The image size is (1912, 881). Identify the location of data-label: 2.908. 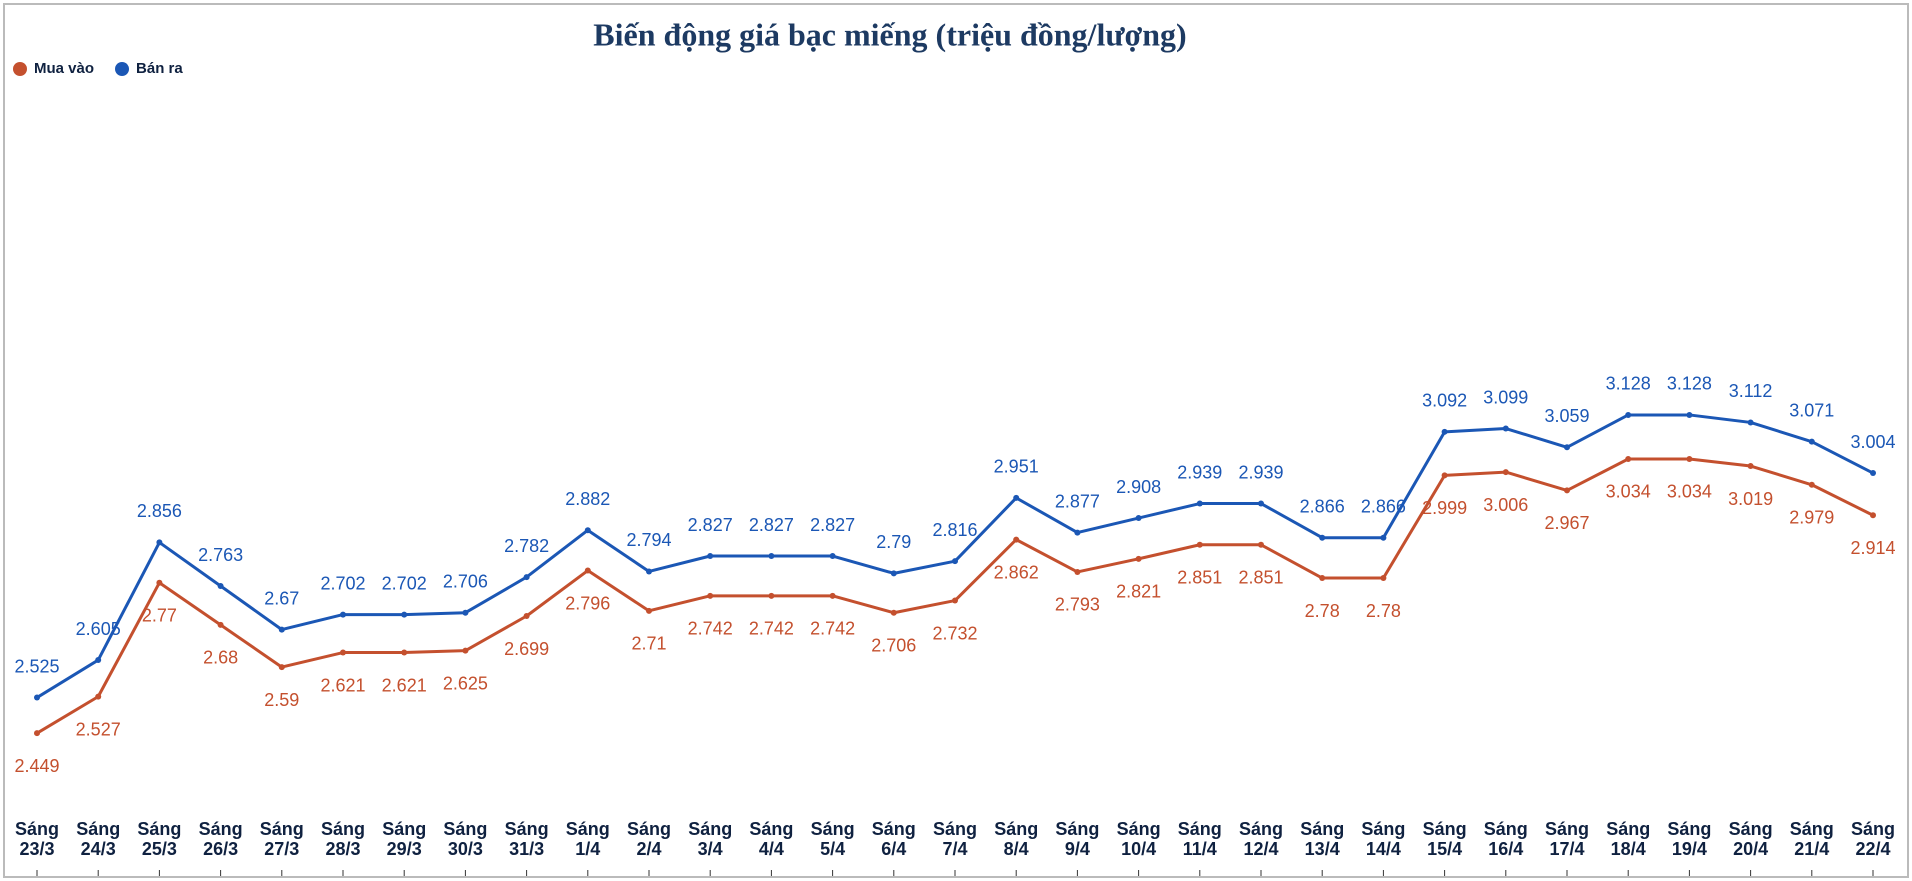
(1138, 487).